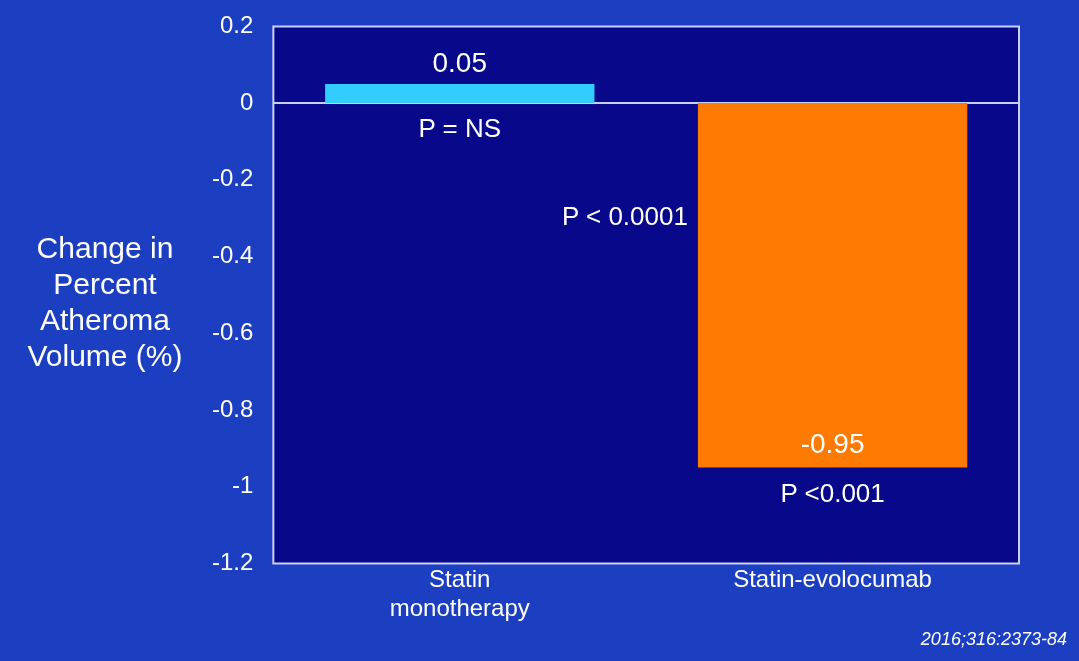 Image resolution: width=1079 pixels, height=661 pixels. Describe the element at coordinates (460, 62) in the screenshot. I see `data-label: 0.05` at that location.